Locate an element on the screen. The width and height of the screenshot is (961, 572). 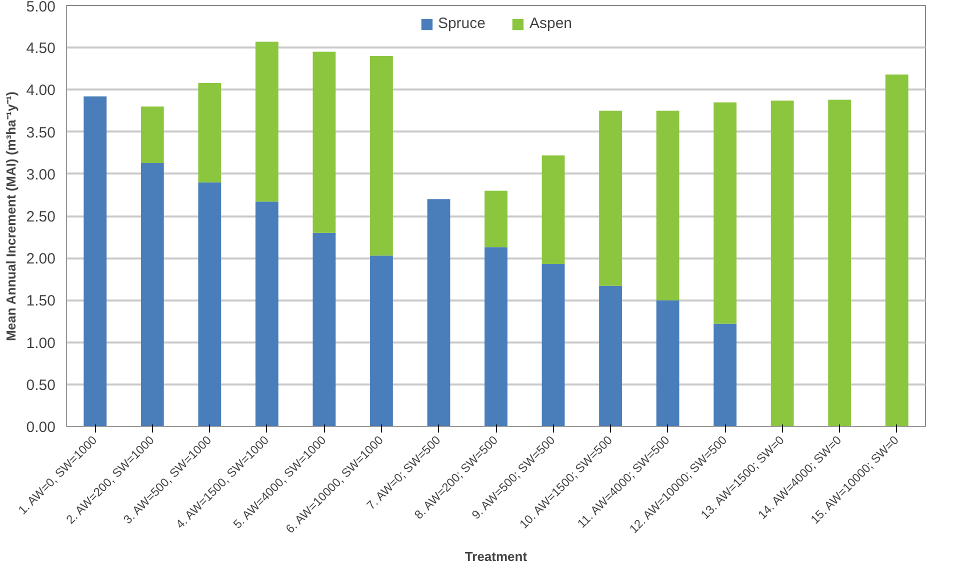
y-tick-label: 1.50 is located at coordinates (41, 301).